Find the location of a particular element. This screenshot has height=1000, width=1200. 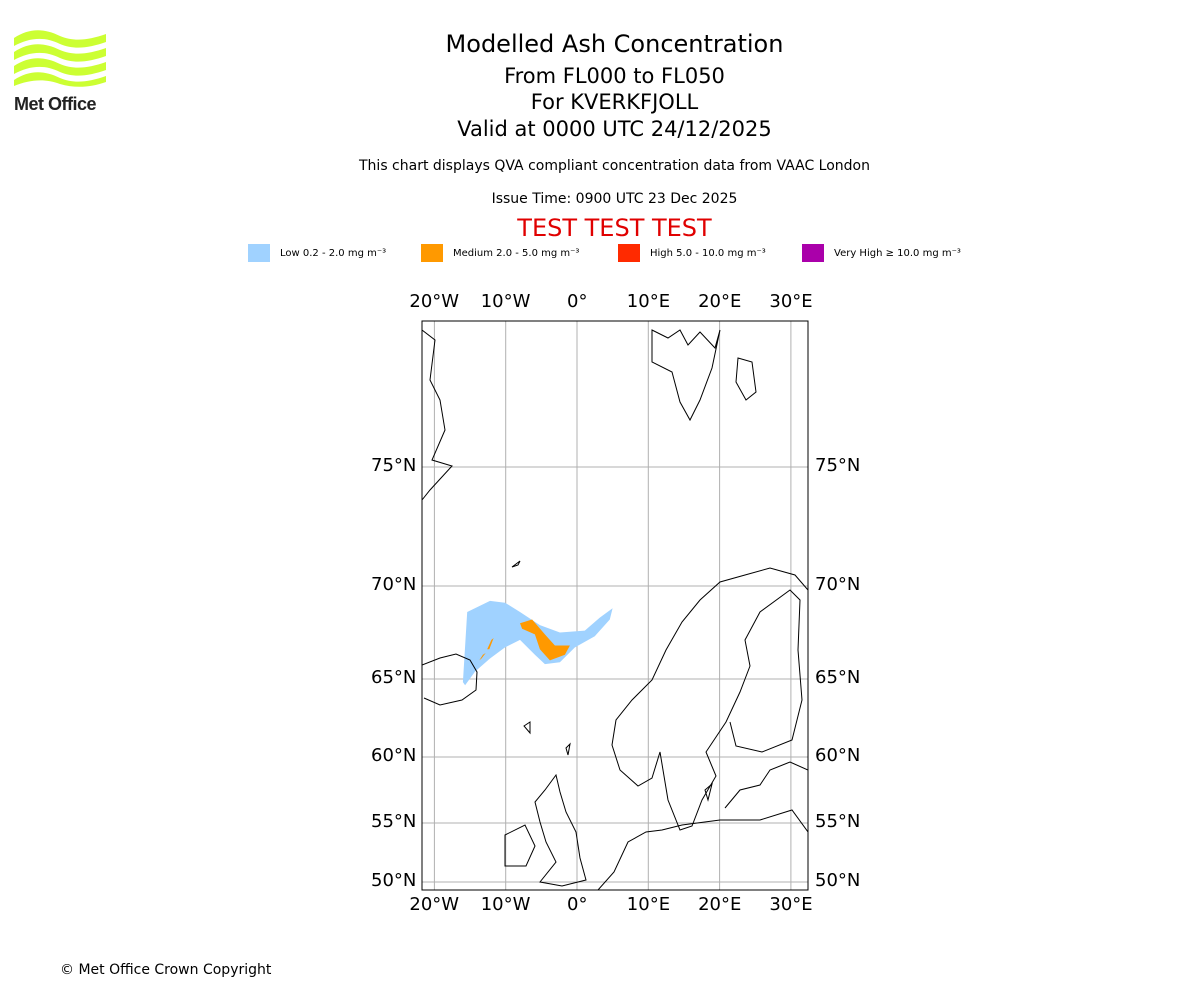

coast-shetland is located at coordinates (568, 749).